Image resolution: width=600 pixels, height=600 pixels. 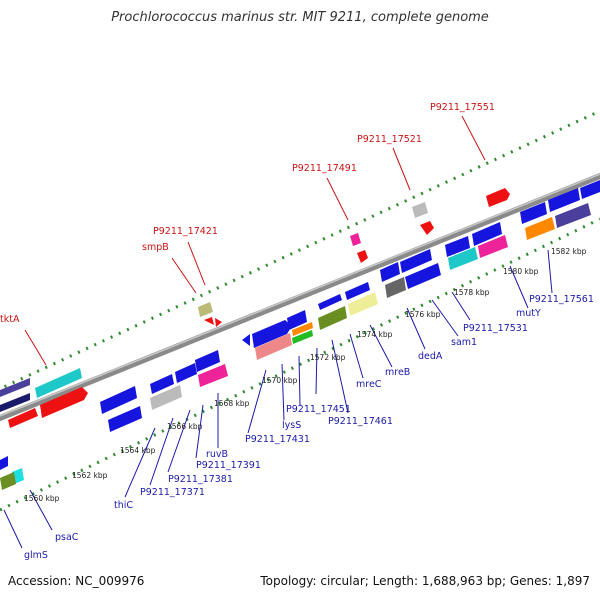 What do you see at coordinates (172, 492) in the screenshot?
I see `gene-label: P9211_17371` at bounding box center [172, 492].